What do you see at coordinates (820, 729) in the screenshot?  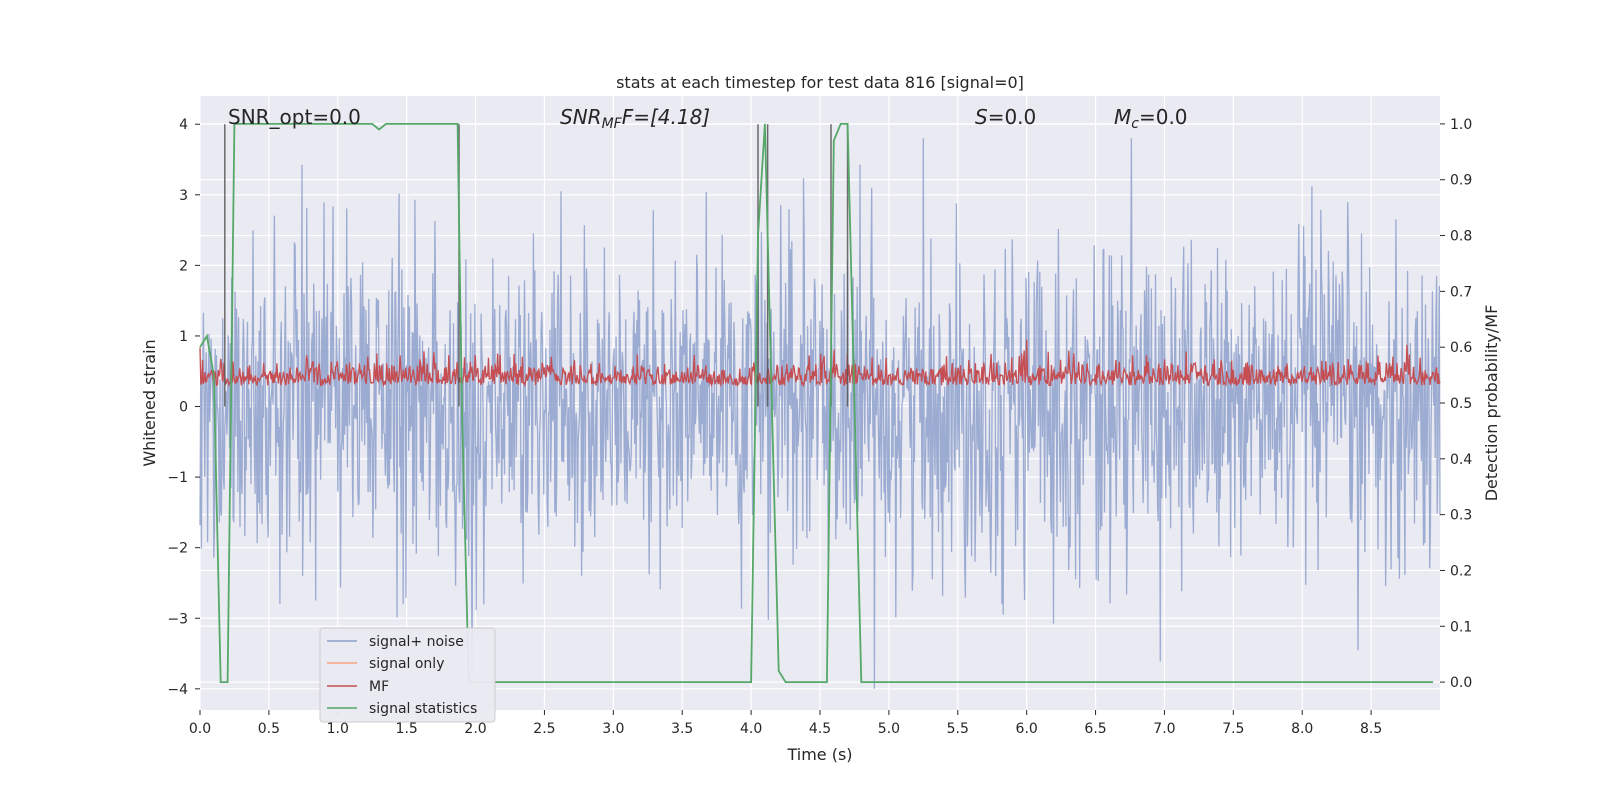 I see `x-tick-label: 4.5` at bounding box center [820, 729].